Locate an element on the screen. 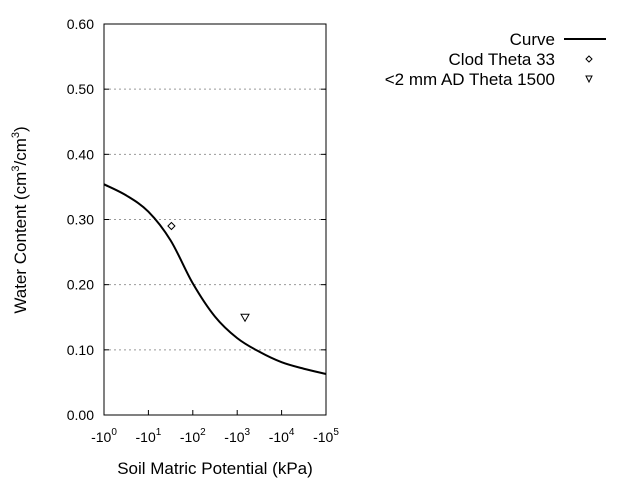 Image resolution: width=640 pixels, height=480 pixels. y-tick-label: 0.60 is located at coordinates (80, 24).